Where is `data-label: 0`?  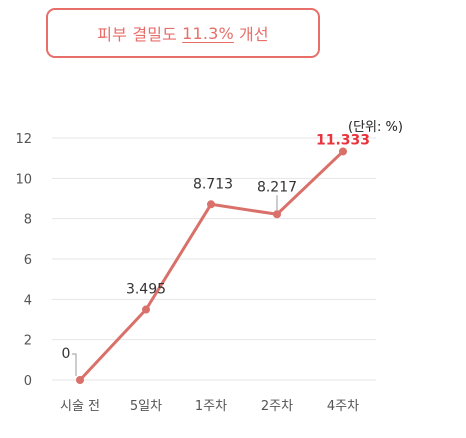
data-label: 0 is located at coordinates (66, 354).